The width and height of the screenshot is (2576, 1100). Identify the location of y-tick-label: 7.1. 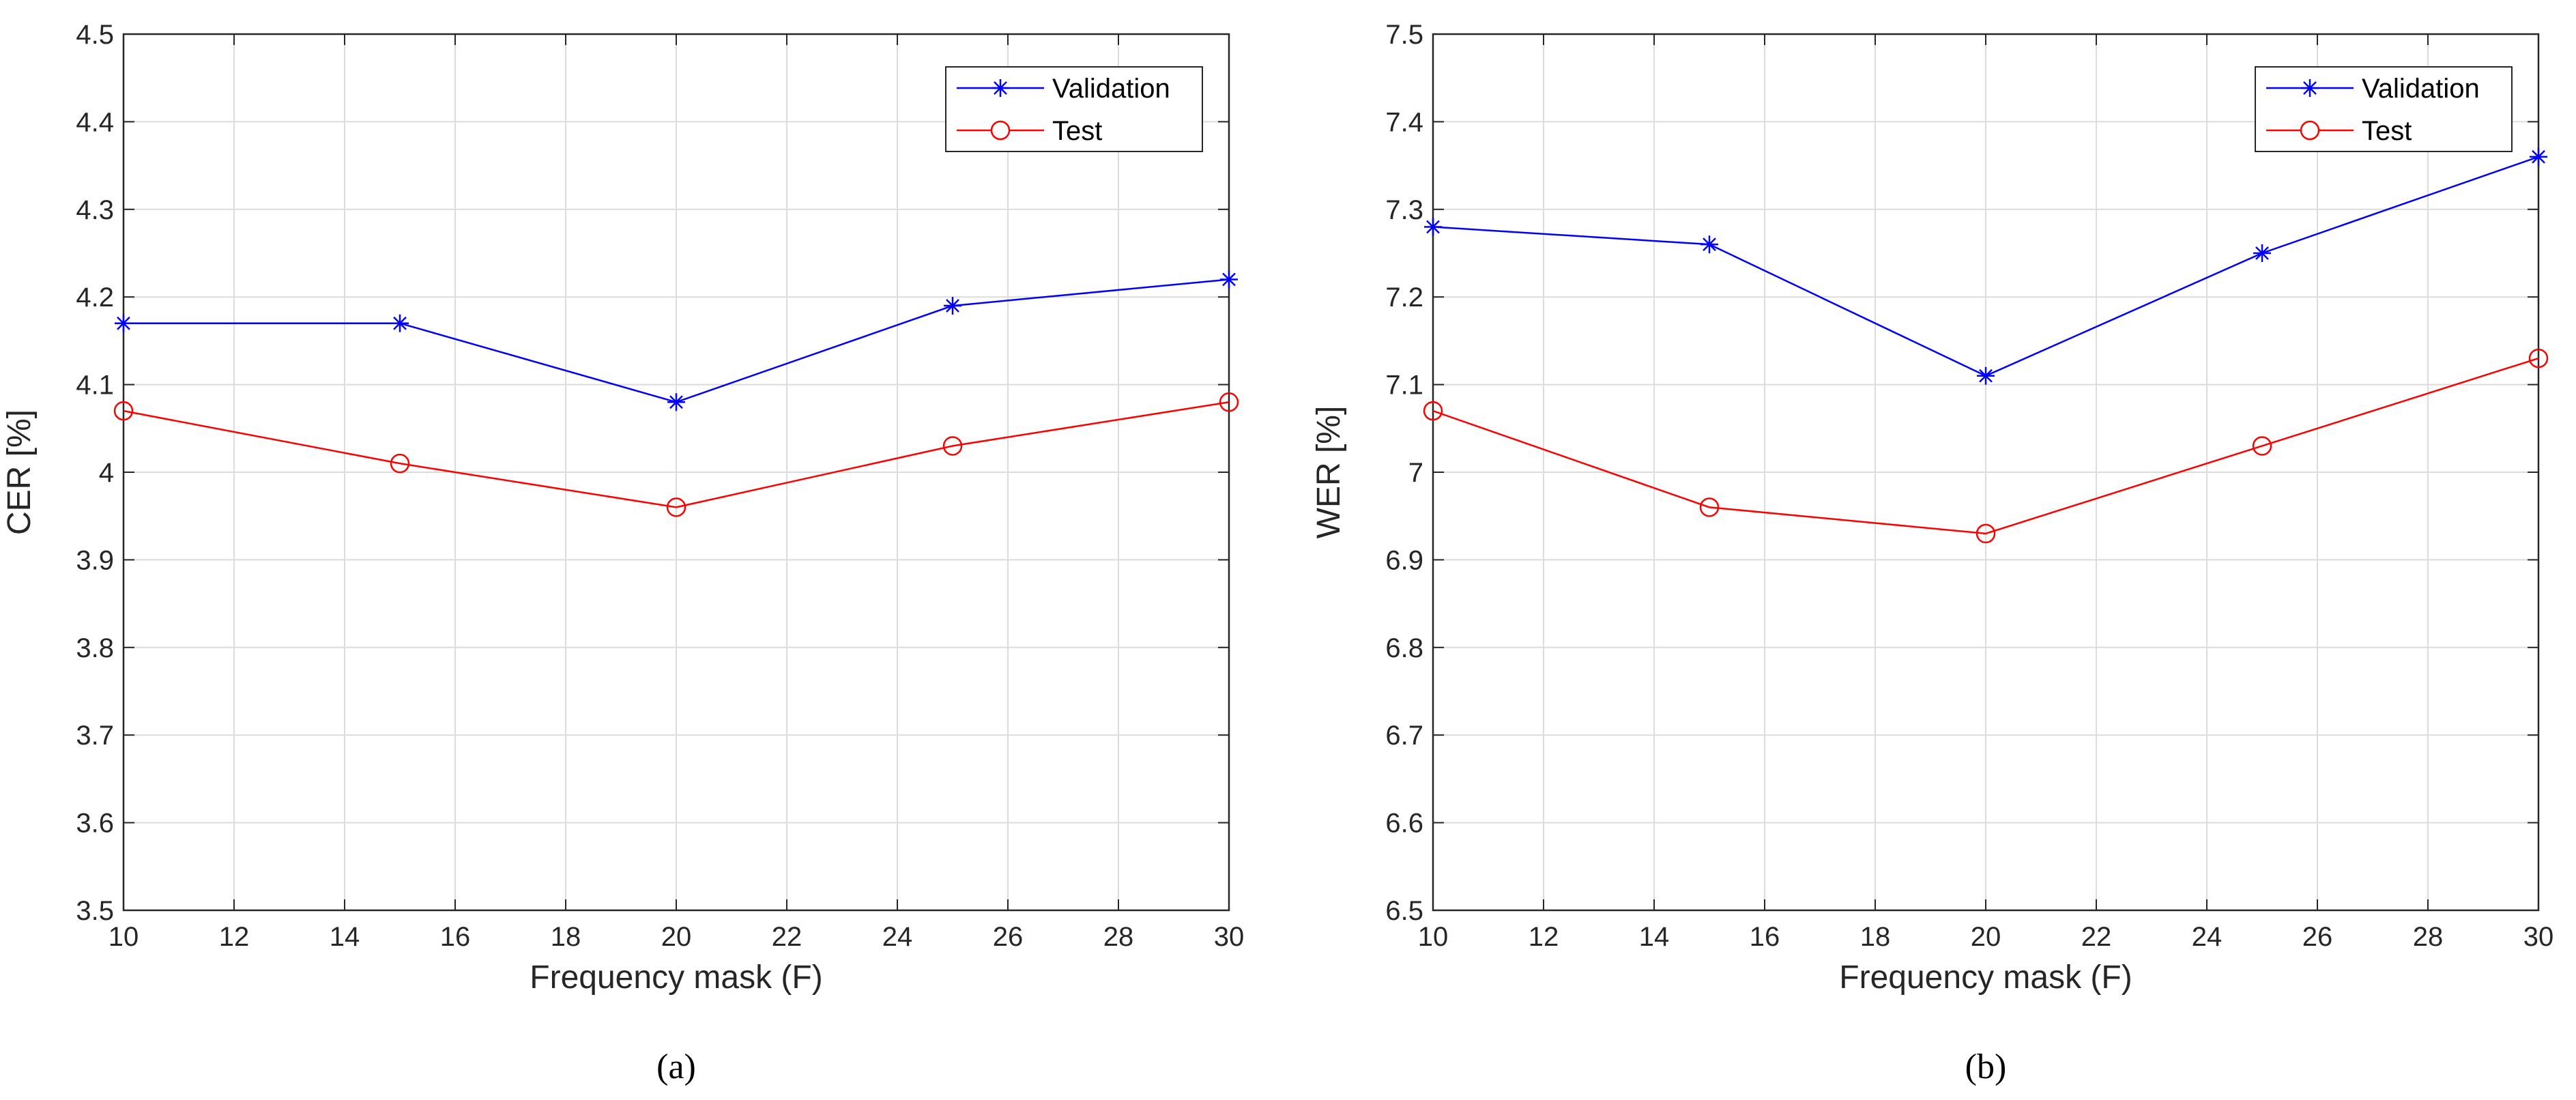
(1404, 386).